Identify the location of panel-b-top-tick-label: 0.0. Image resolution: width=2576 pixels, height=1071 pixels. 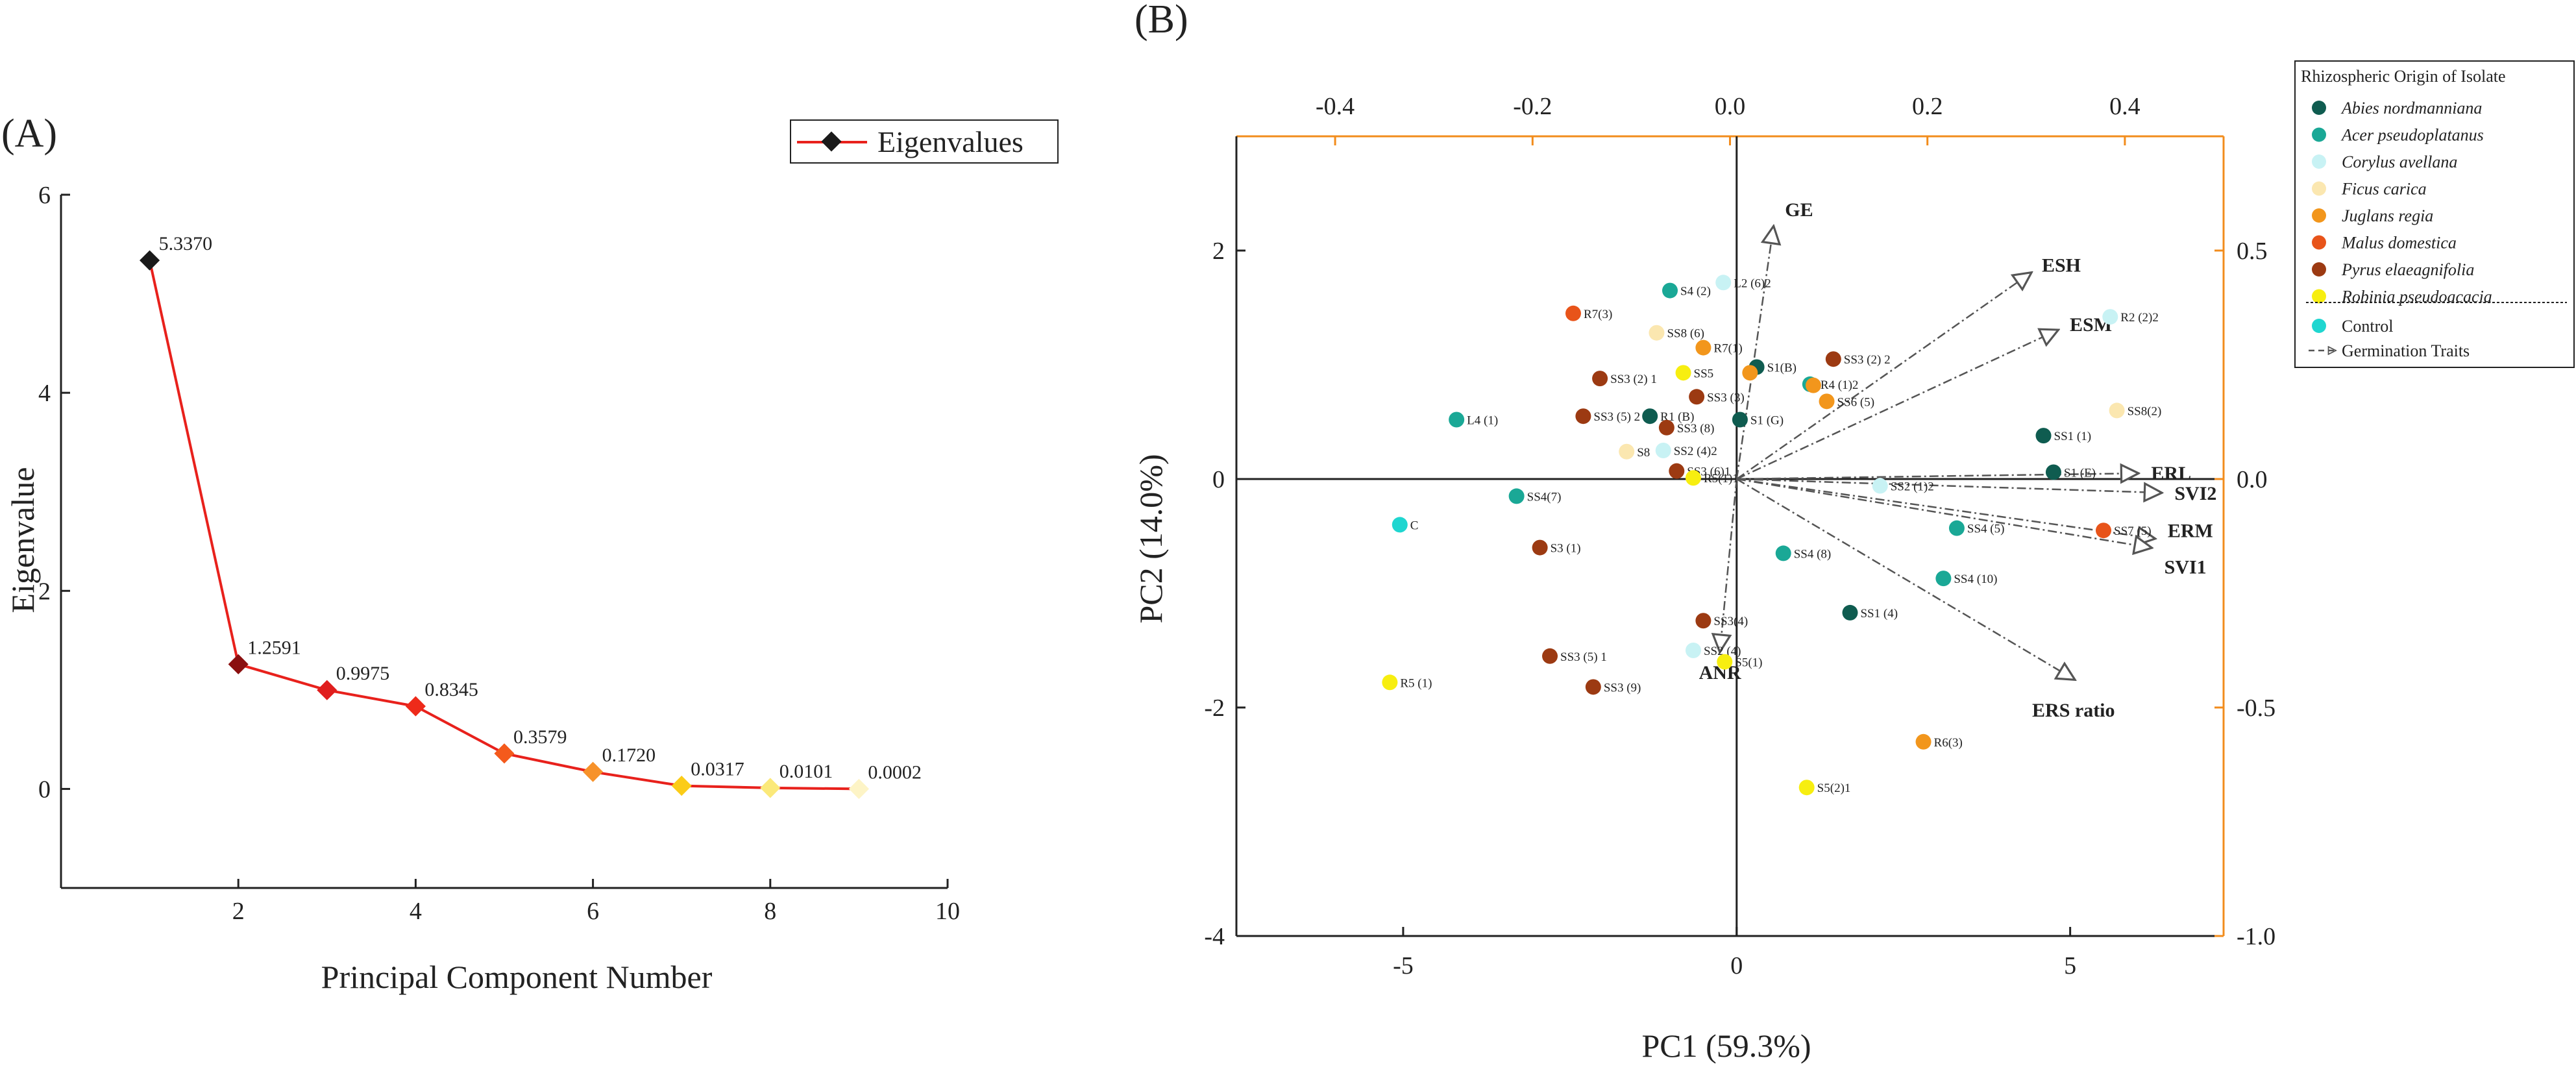
(1730, 106).